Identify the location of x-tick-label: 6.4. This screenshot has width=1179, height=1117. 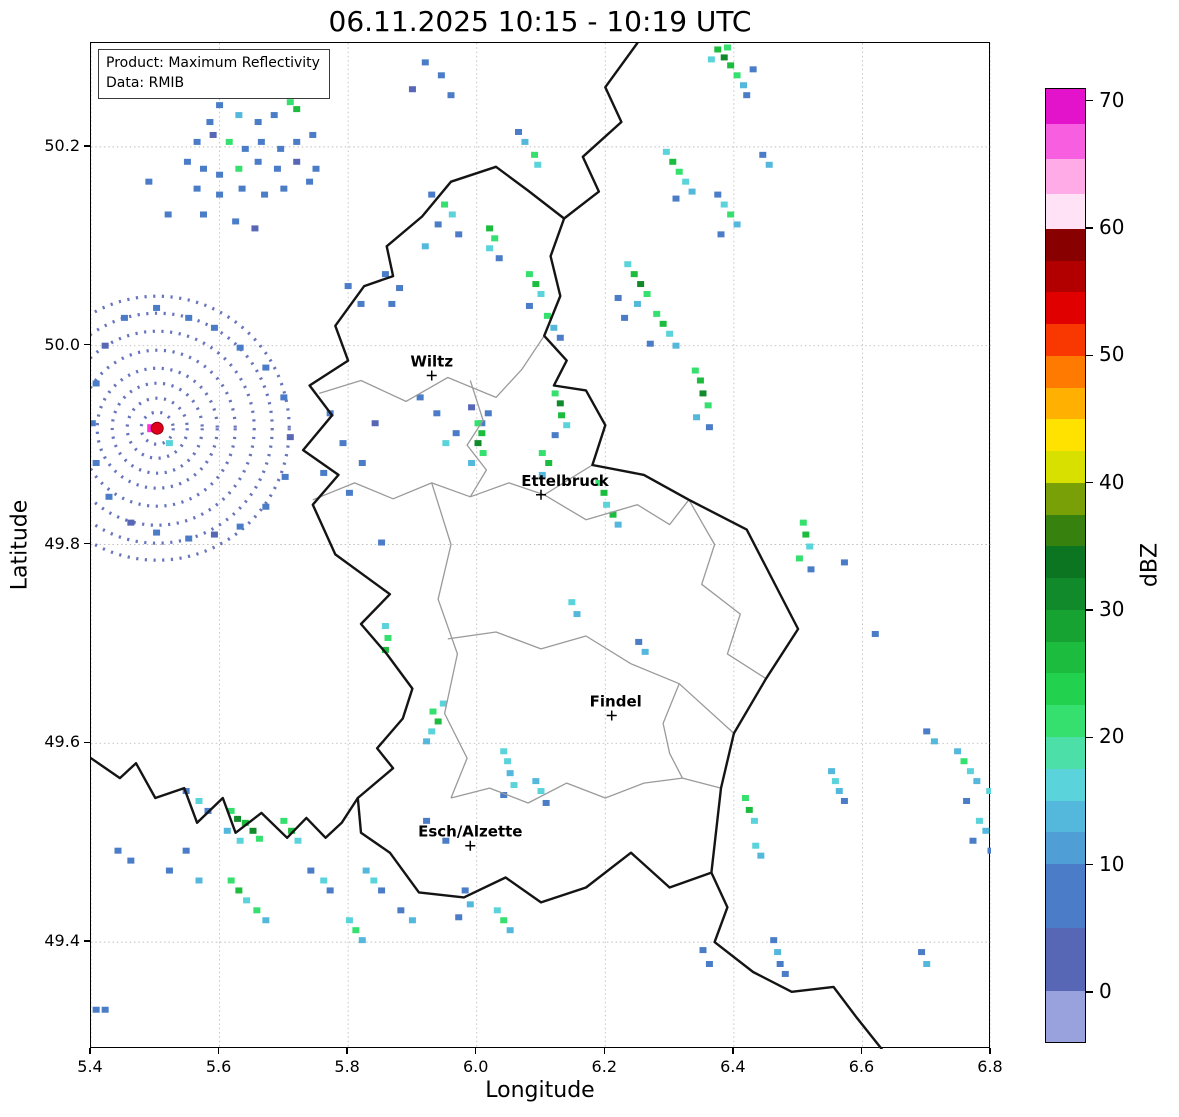
(733, 1066).